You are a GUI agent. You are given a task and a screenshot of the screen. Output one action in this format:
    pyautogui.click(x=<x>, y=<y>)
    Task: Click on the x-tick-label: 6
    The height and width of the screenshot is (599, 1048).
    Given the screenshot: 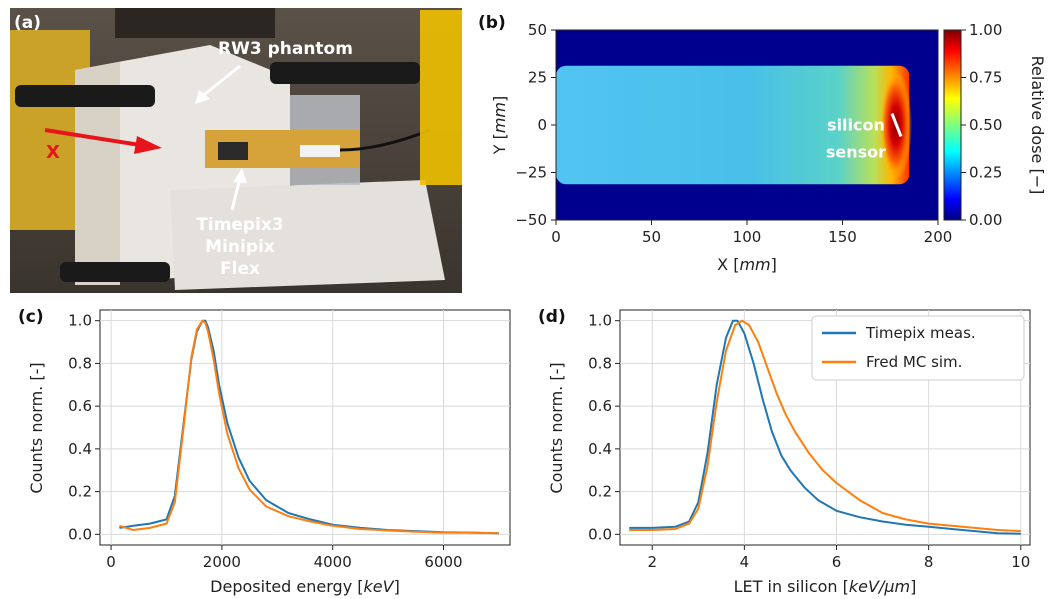 What is the action you would take?
    pyautogui.click(x=837, y=562)
    